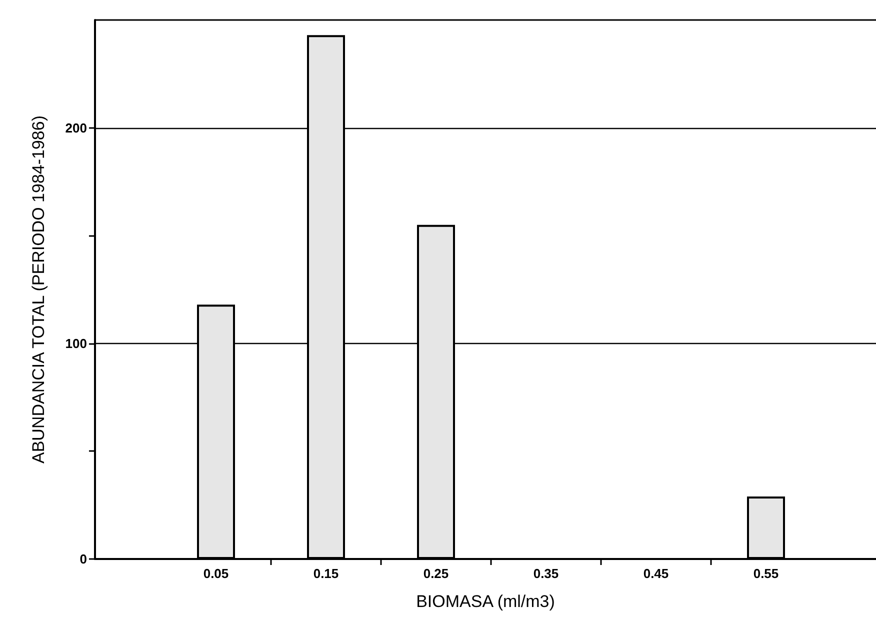 This screenshot has width=876, height=623. I want to click on x-tick-label: 0.25, so click(436, 573).